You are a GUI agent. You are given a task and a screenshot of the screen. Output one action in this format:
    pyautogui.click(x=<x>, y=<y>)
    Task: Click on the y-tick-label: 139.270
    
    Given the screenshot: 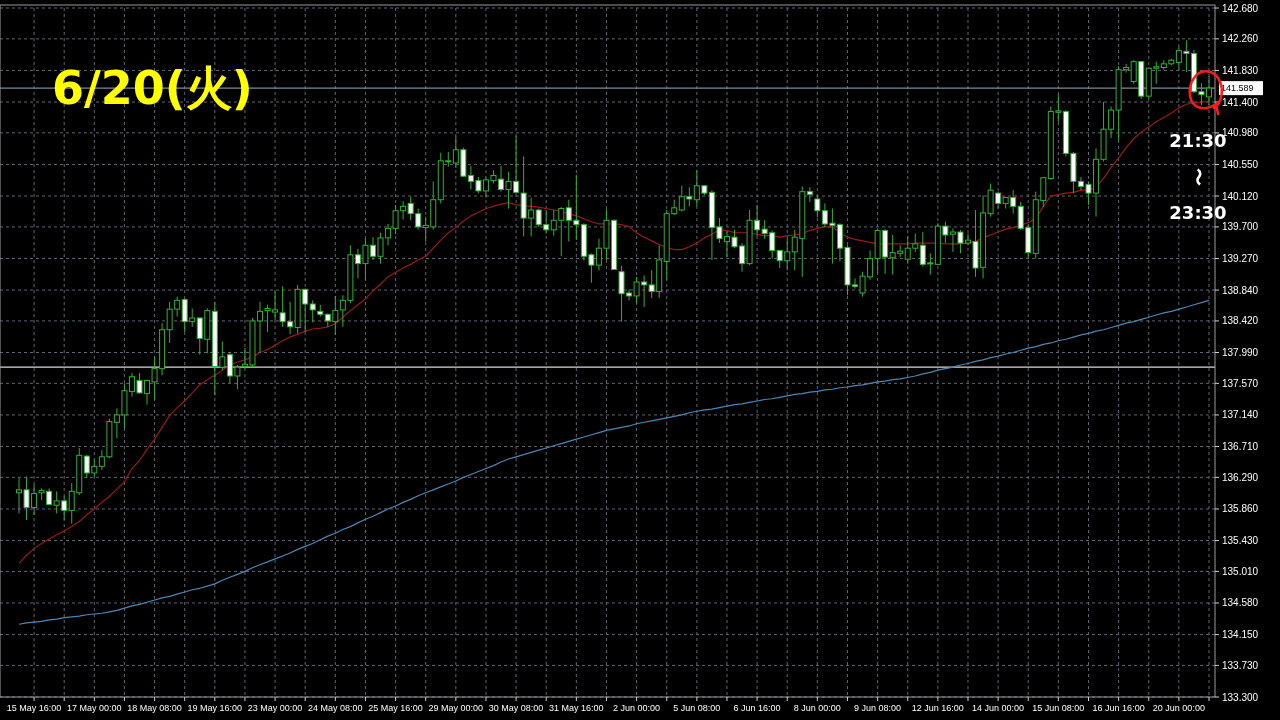 What is the action you would take?
    pyautogui.click(x=1240, y=258)
    